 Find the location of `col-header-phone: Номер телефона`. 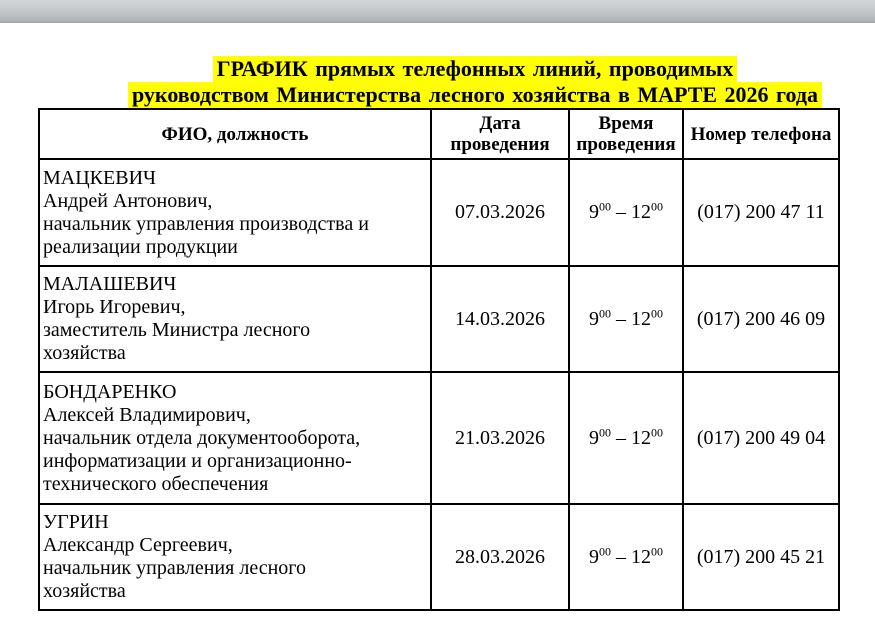

col-header-phone: Номер телефона is located at coordinates (761, 134).